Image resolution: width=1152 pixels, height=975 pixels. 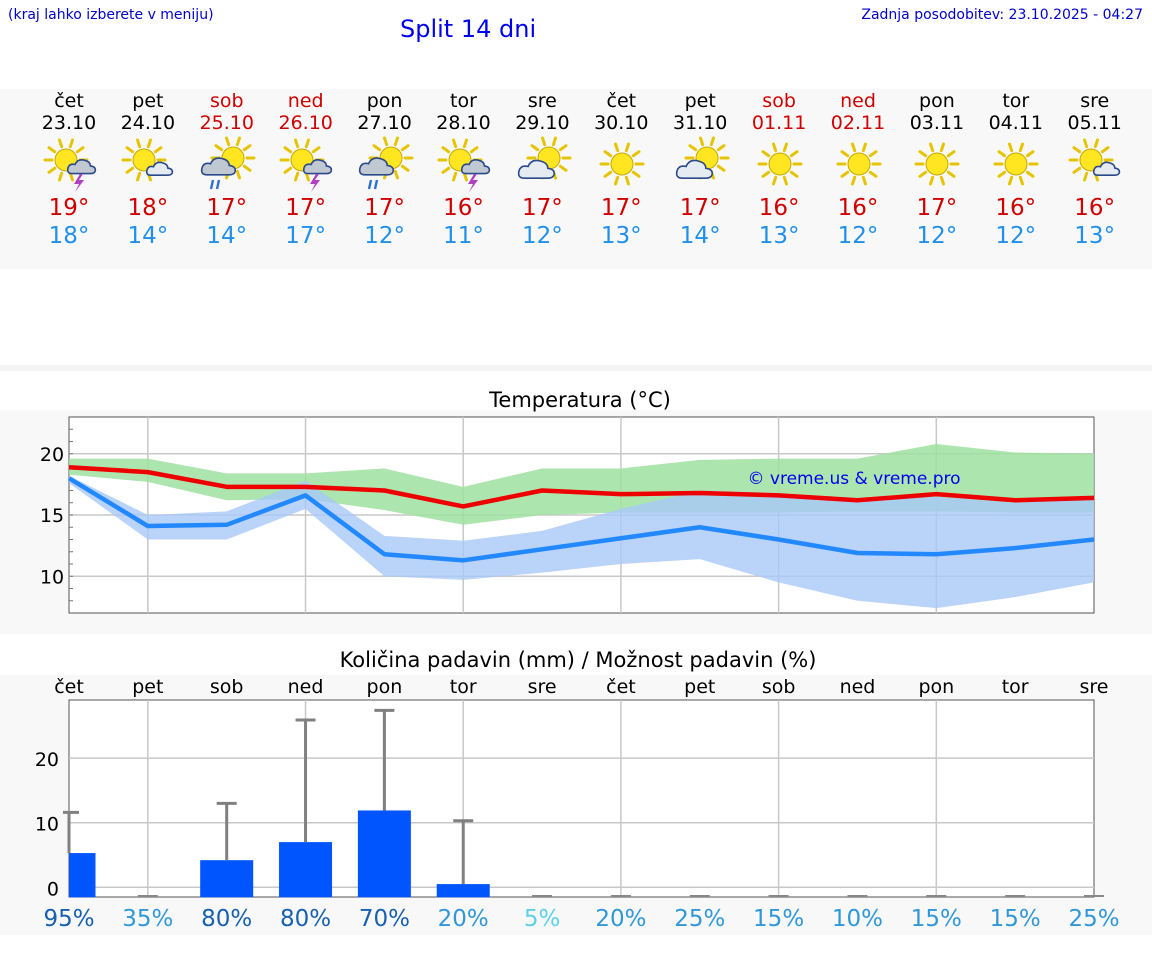 I want to click on day-date: 23.10, so click(x=69, y=123).